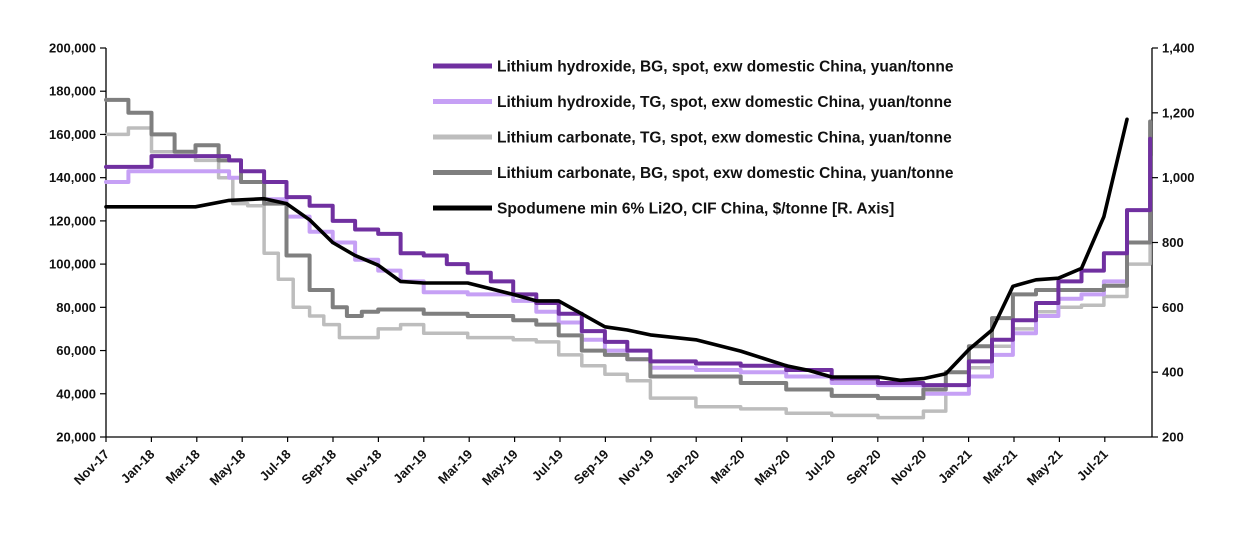  Describe the element at coordinates (76, 350) in the screenshot. I see `left-y-tick-label: 60,000` at that location.